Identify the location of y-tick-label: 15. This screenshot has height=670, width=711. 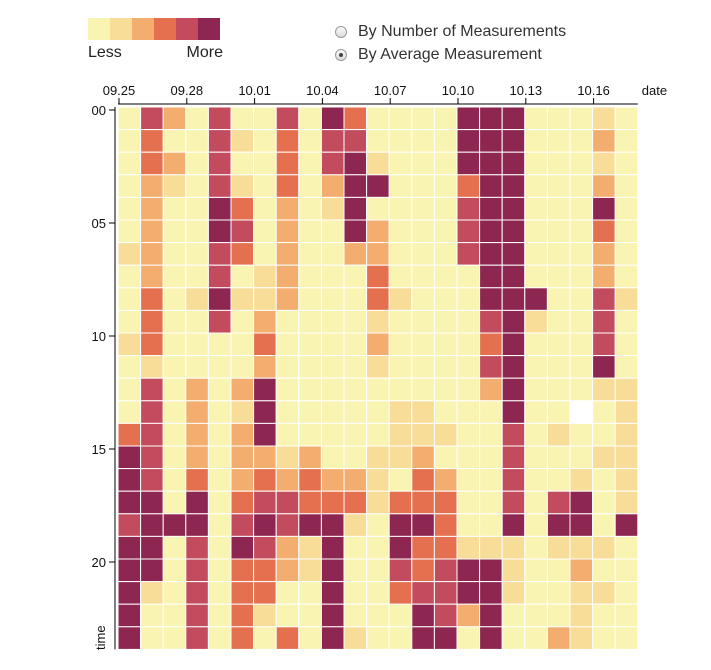
(99, 449).